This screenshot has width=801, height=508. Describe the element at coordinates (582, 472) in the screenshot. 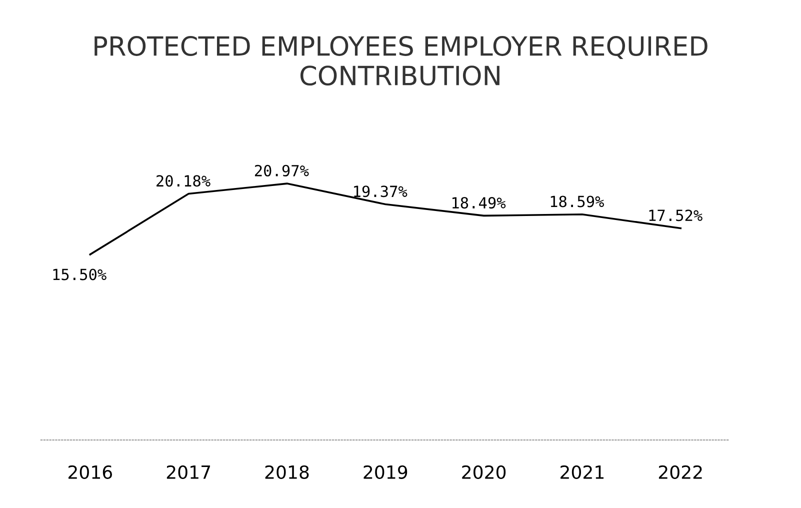

I see `x-tick-label: 2021` at that location.